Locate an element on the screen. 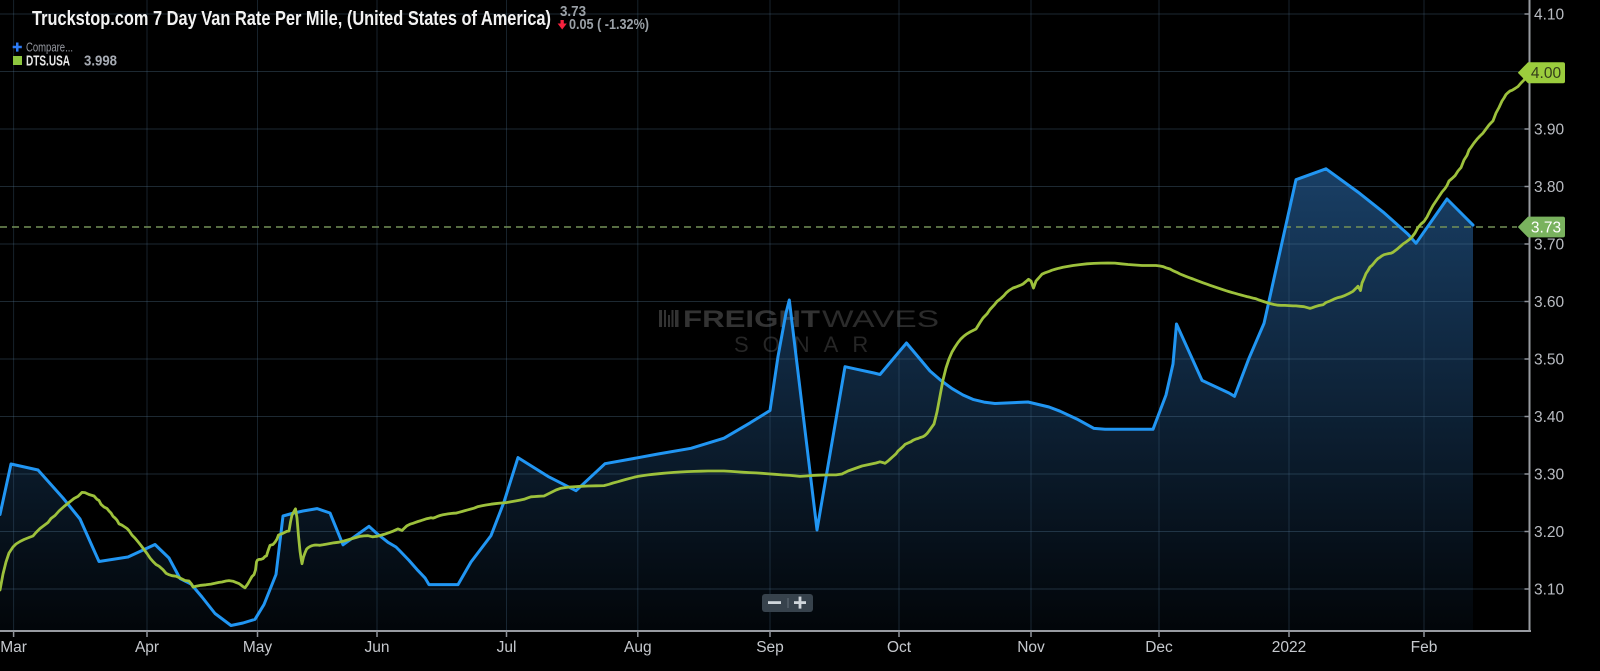  svg-text: Aug is located at coordinates (638, 647).